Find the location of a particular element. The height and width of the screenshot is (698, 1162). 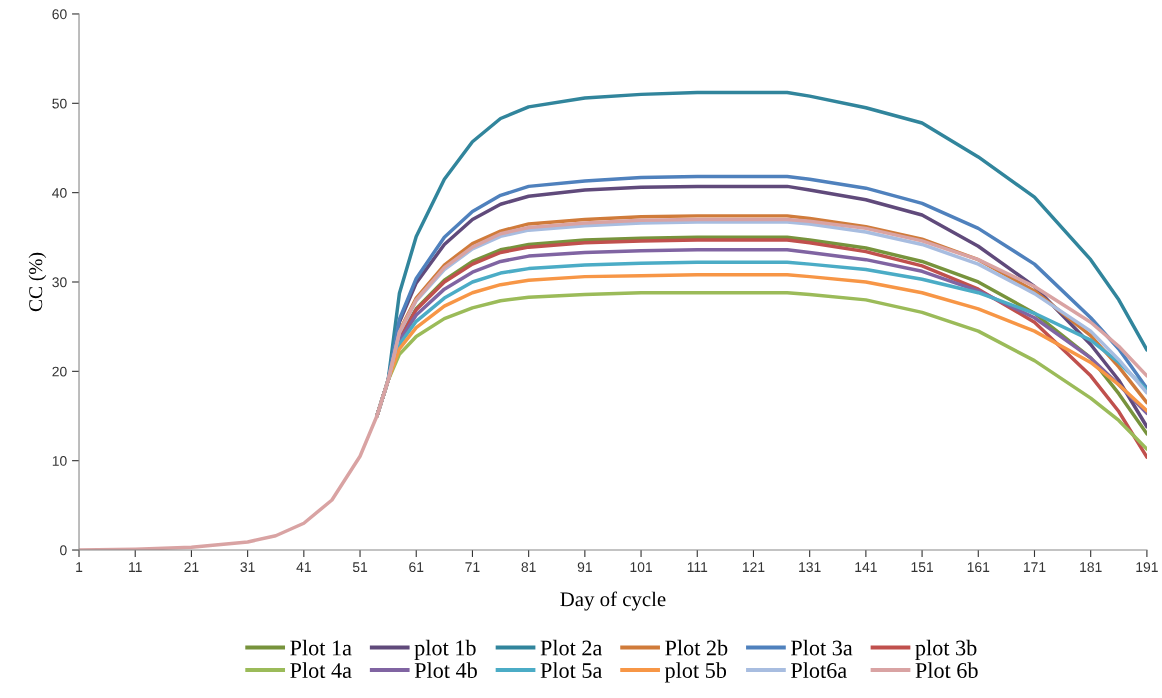

x-tick-label: 81 is located at coordinates (528, 567).